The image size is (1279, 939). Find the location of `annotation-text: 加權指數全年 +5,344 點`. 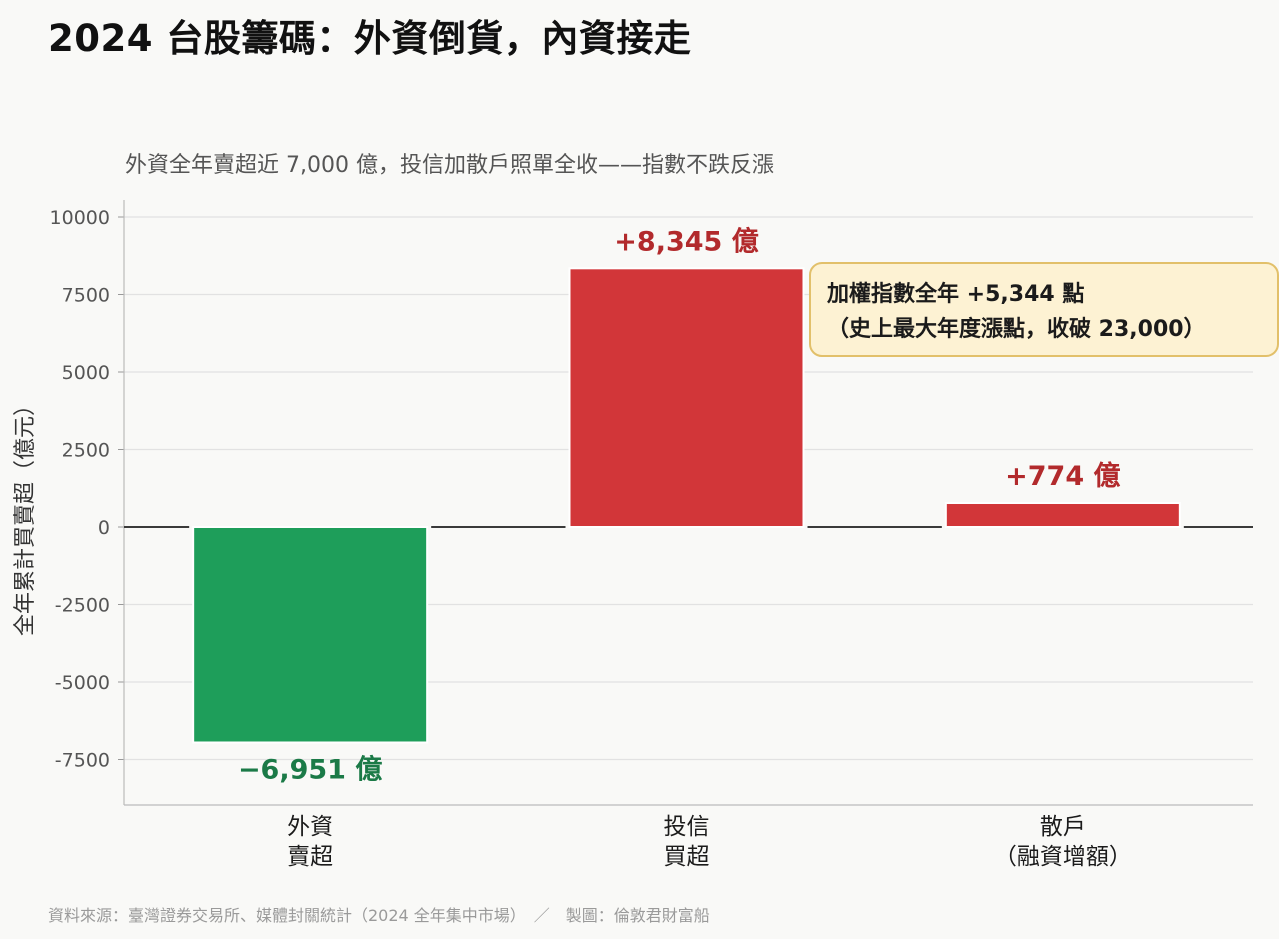

annotation-text: 加權指數全年 +5,344 點 is located at coordinates (955, 294).